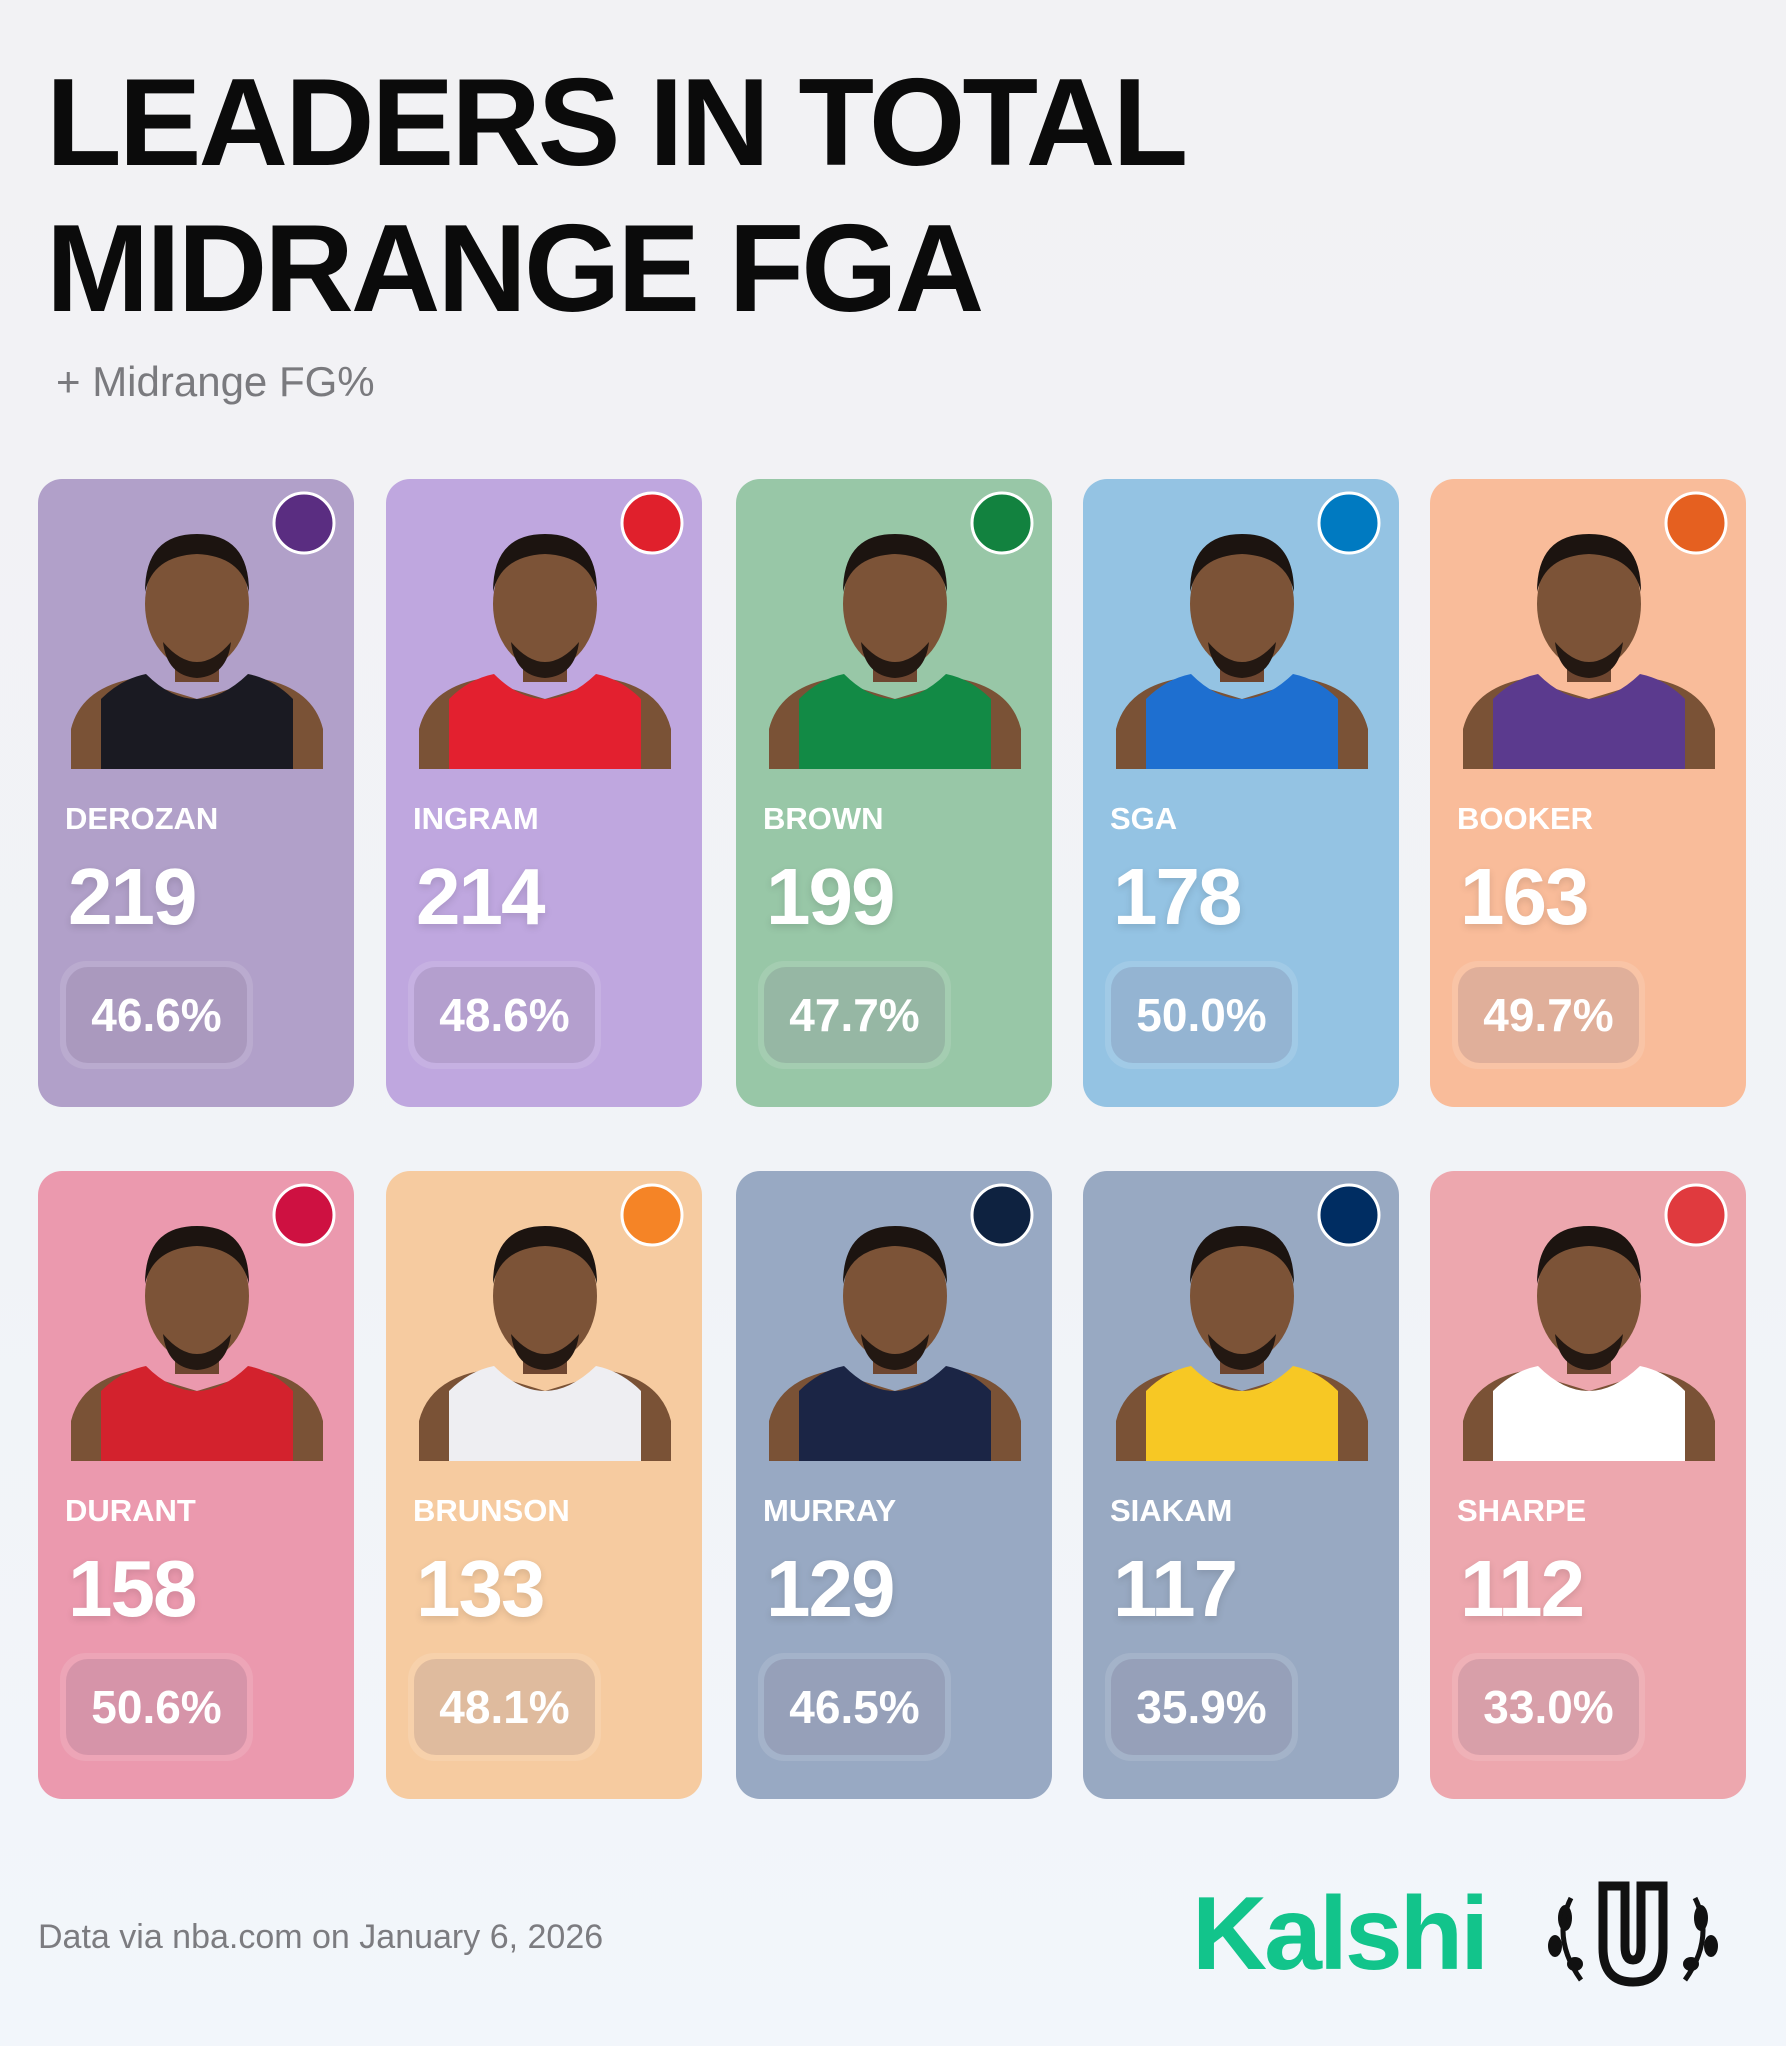 This screenshot has height=2046, width=1786. What do you see at coordinates (476, 818) in the screenshot?
I see `player-name: INGRAM` at bounding box center [476, 818].